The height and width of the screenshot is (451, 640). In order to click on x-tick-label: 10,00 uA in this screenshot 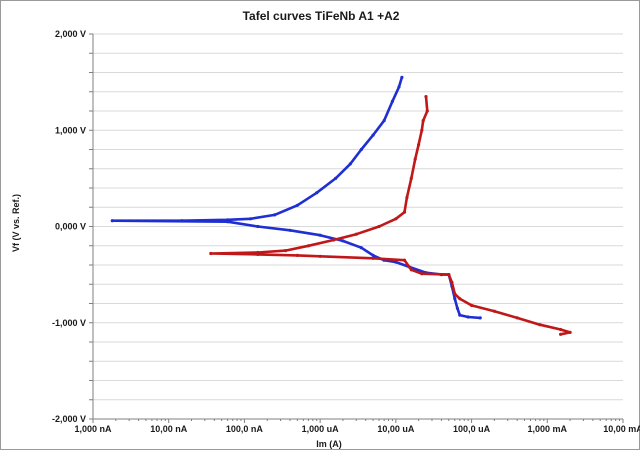, I will do `click(396, 429)`.